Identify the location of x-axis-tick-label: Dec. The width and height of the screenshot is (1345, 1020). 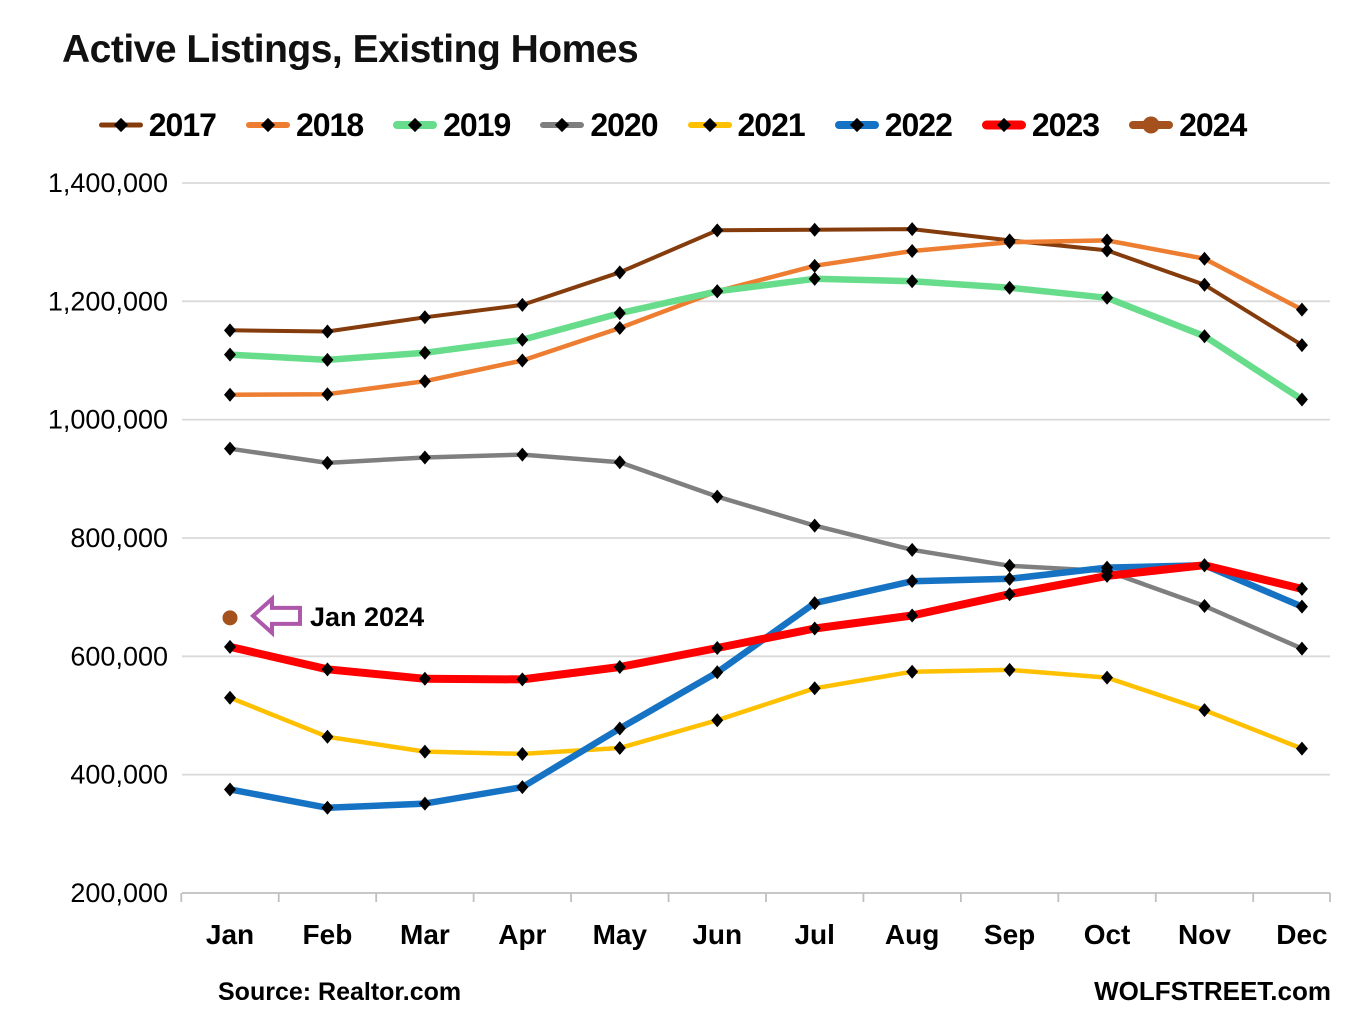
(1301, 934).